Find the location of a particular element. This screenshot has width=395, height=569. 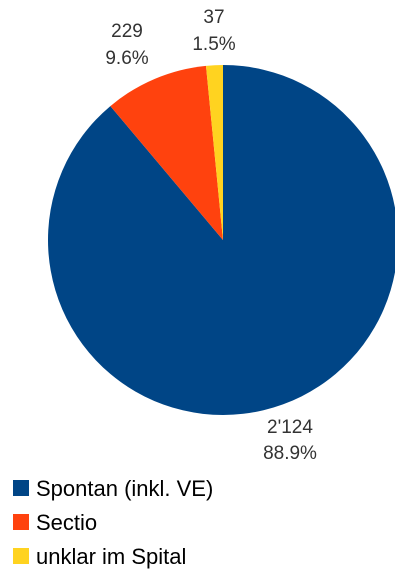

legend-label-spontan-inkl-ve: Spontan (inkl. VE) is located at coordinates (124, 488).